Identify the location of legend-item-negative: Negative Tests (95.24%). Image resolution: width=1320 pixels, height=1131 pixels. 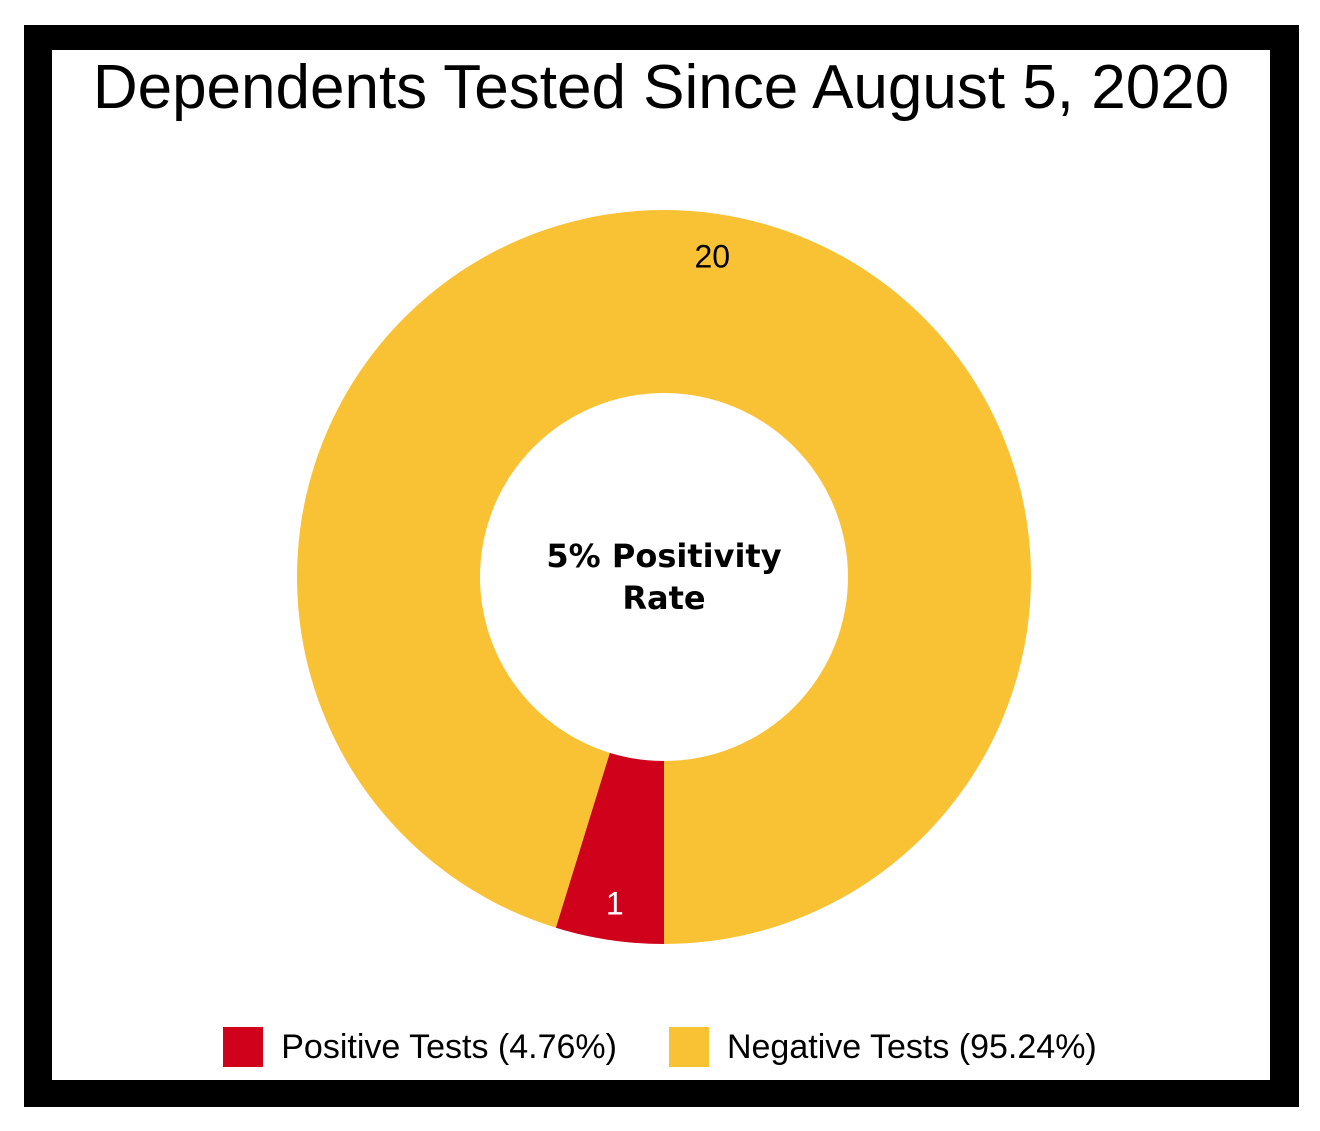
(882, 1047).